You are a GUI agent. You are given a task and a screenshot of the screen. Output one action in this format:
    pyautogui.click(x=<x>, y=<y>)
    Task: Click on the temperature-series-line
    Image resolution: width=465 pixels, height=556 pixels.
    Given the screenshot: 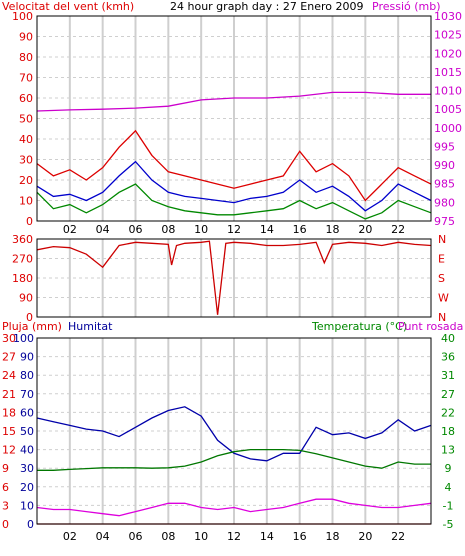 What is the action you would take?
    pyautogui.click(x=234, y=459)
    